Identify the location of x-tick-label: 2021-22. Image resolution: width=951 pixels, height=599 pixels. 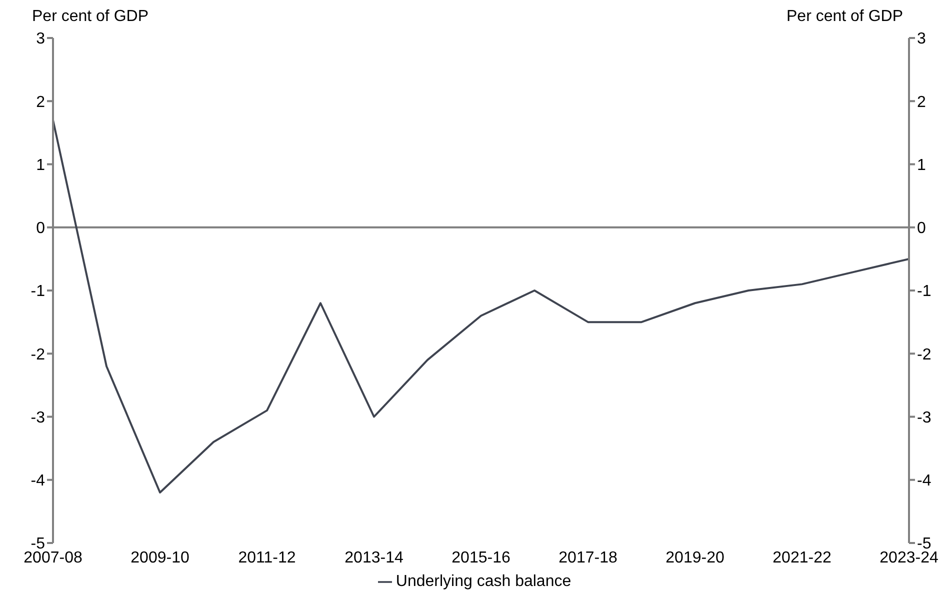
(802, 557).